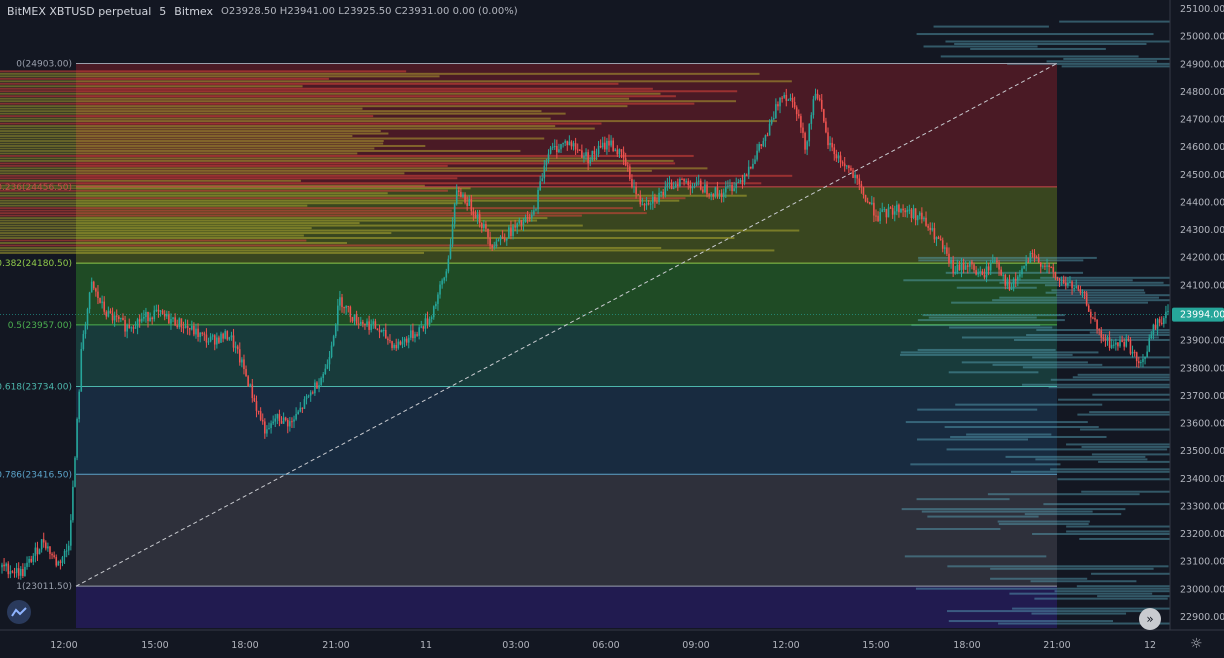 This screenshot has width=1224, height=658. I want to click on y-tick-label: 24800.00, so click(1202, 92).